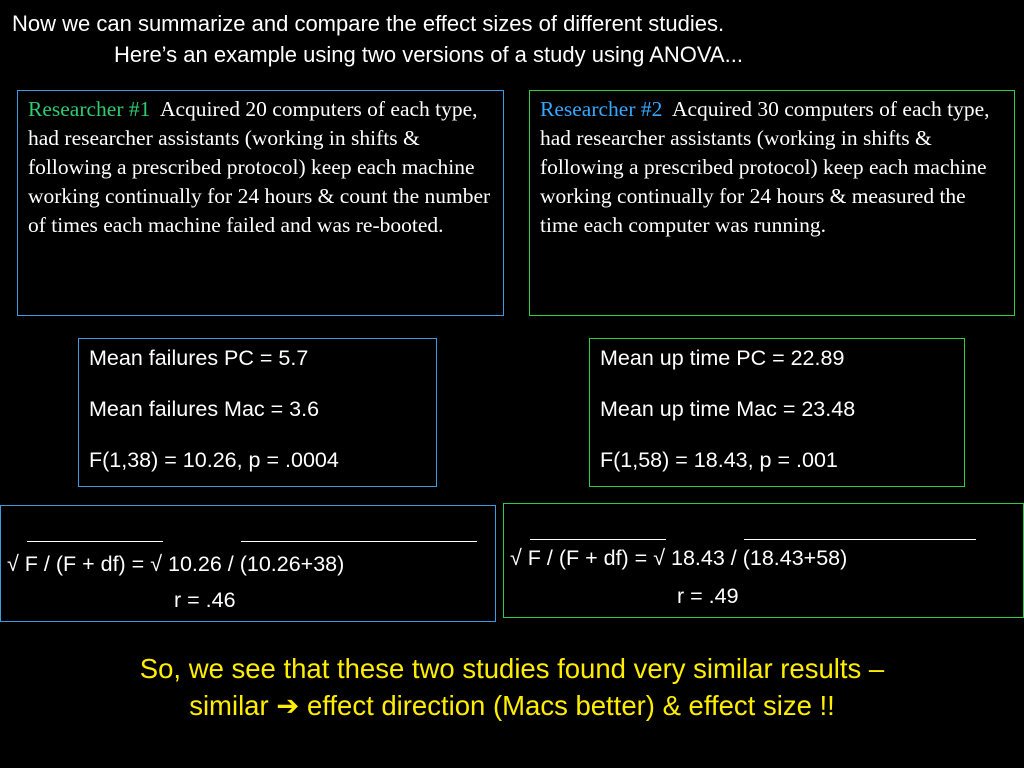  What do you see at coordinates (214, 460) in the screenshot?
I see `f-statistic-1: F(1,38) = 10.26, p = .0004` at bounding box center [214, 460].